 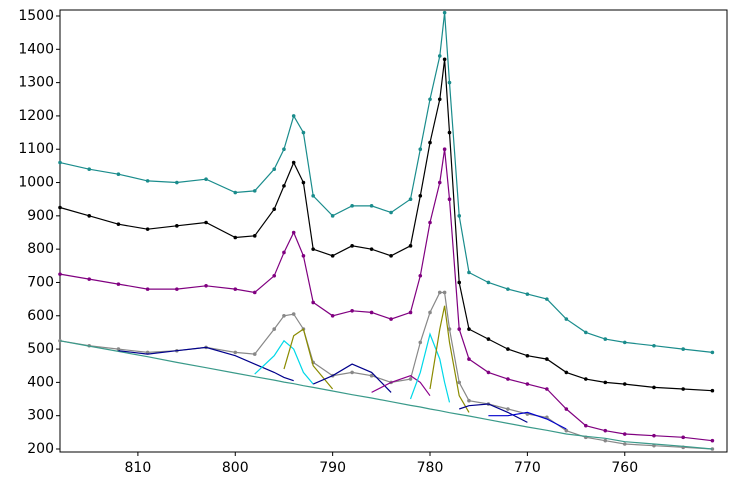 What do you see at coordinates (36, 116) in the screenshot?
I see `y-tick-label: 1200` at bounding box center [36, 116].